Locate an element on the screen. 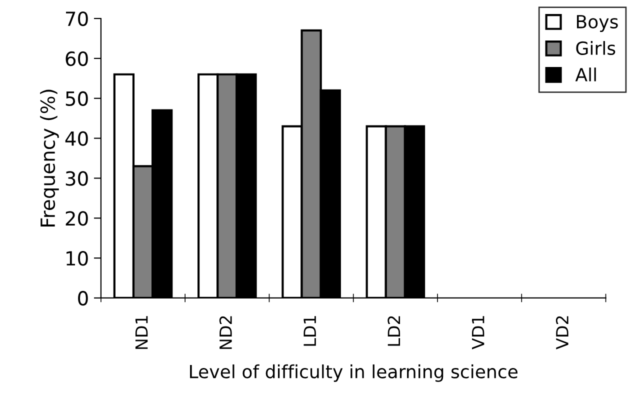 This screenshot has height=411, width=631. y-tick-label: 30 is located at coordinates (77, 178).